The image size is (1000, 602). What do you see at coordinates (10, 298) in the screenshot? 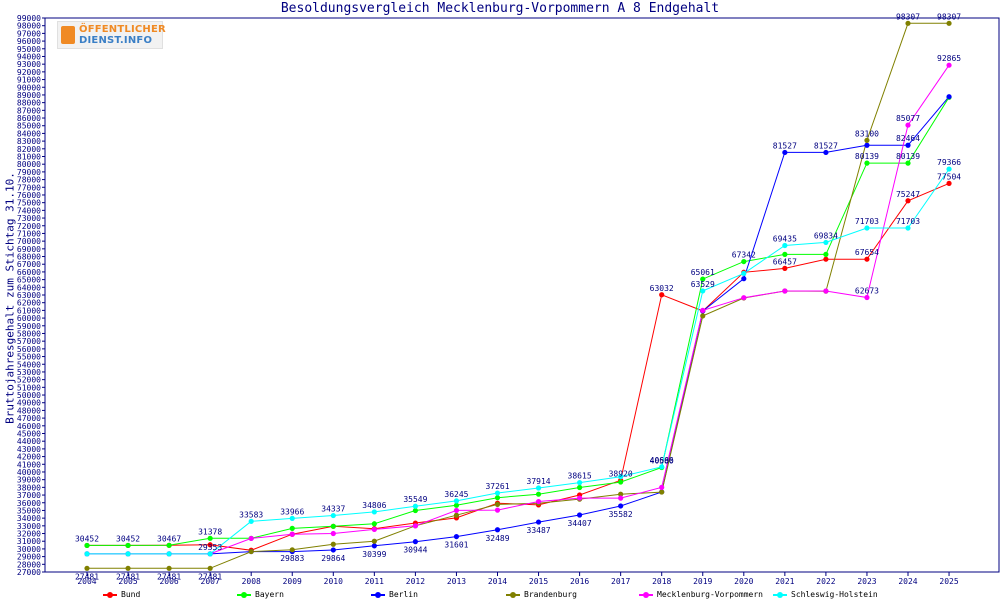
I see `y-axis-label-text: Bruttojahresgehalt zum Stichtag 31.10.` at bounding box center [10, 298].